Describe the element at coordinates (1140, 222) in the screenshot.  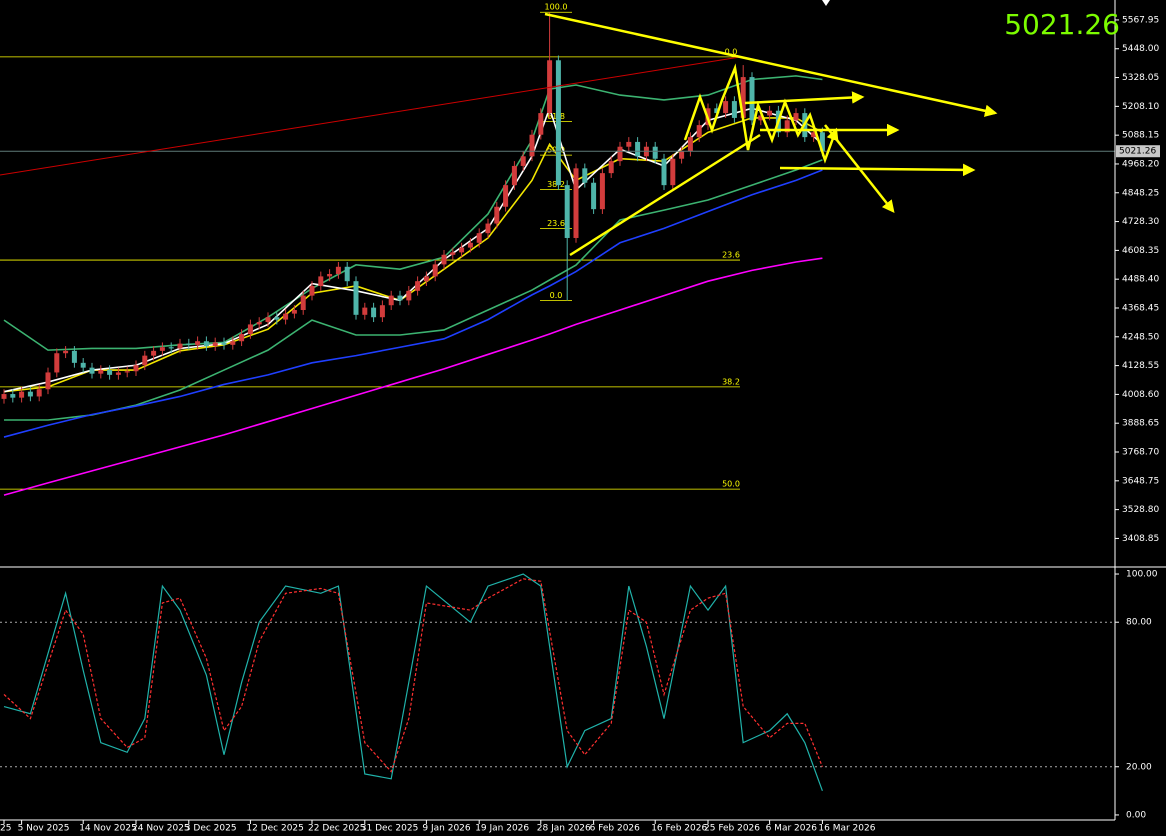
I see `y-tick-label: 4728.30` at that location.